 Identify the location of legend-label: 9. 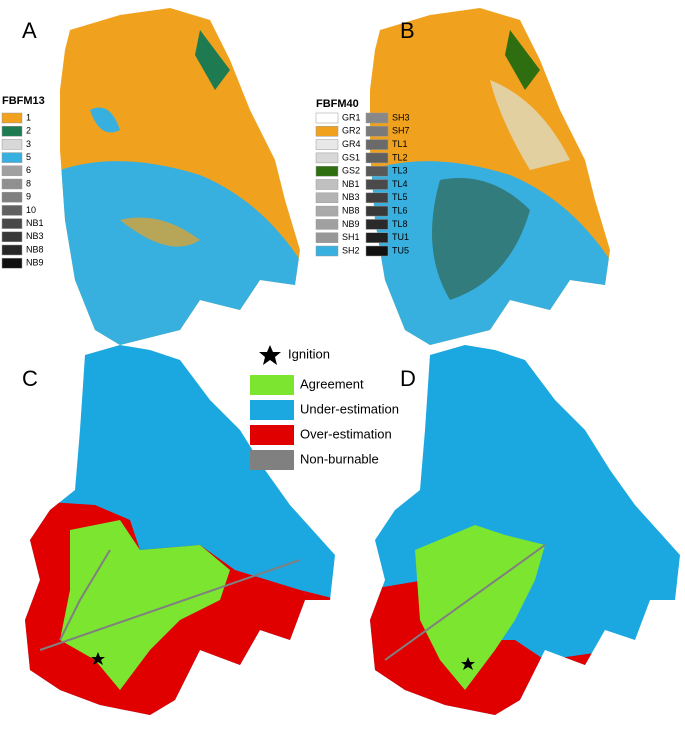
(28, 197).